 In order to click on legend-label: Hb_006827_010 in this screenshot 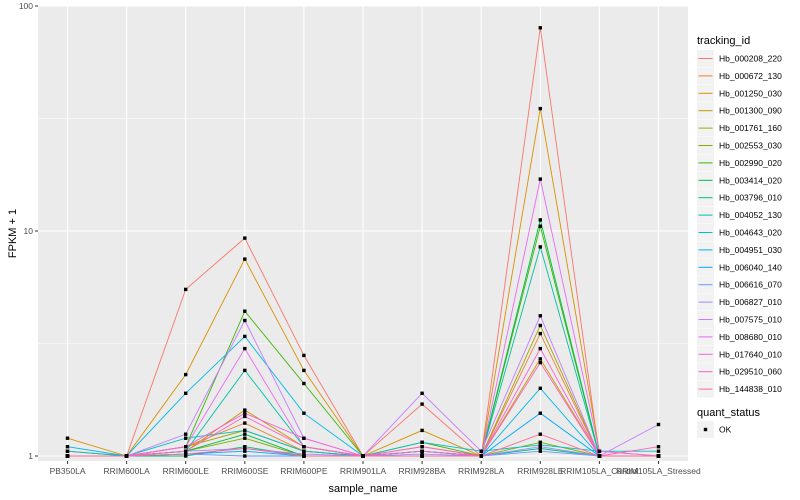, I will do `click(750, 302)`.